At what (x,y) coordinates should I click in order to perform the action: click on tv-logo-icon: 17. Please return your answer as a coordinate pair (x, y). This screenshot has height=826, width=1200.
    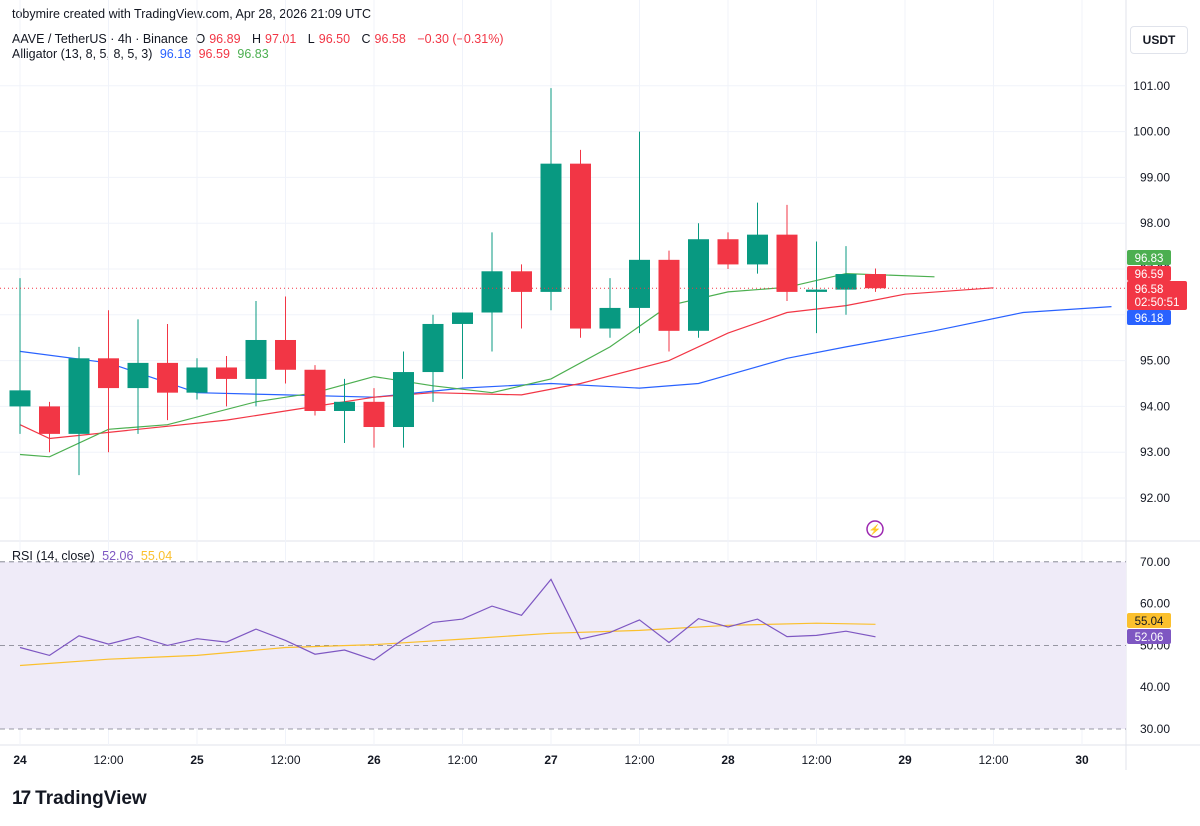
    Looking at the image, I should click on (21, 798).